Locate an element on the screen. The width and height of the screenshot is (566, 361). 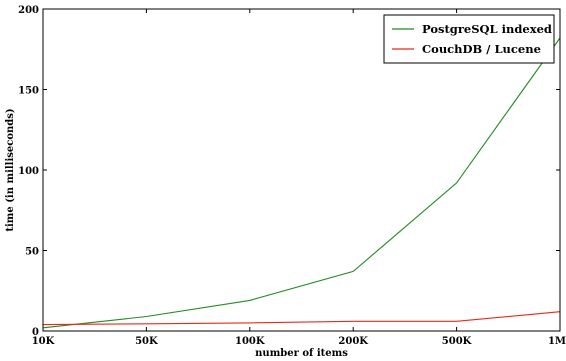
x-tick-label: 200K is located at coordinates (353, 341).